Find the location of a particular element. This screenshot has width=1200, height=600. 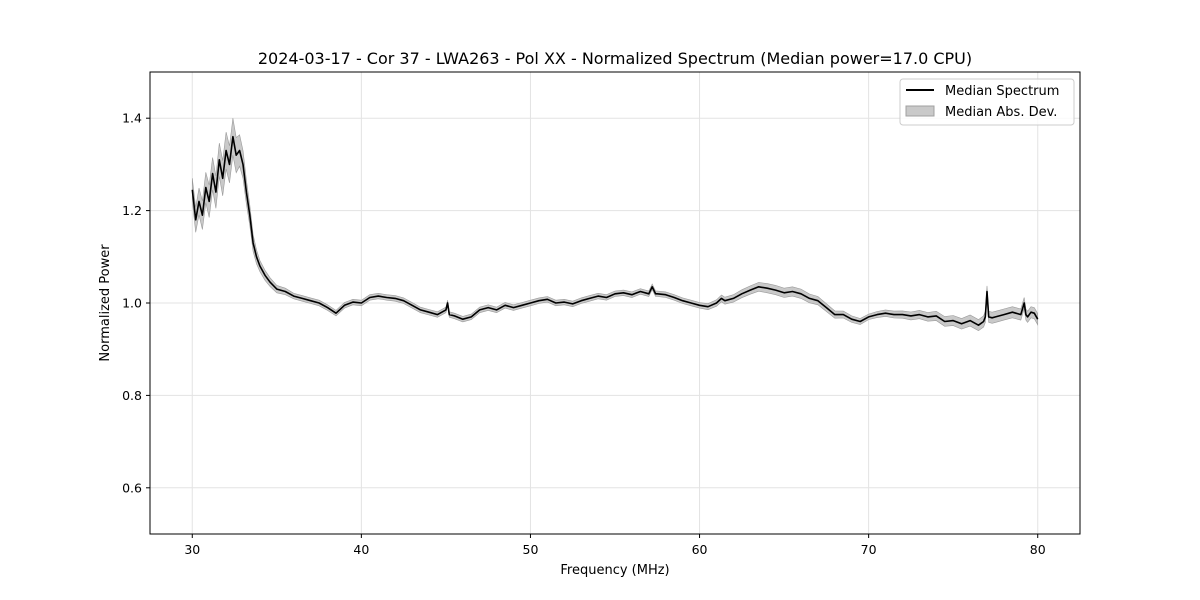

y-axis-label: Normalized Power is located at coordinates (105, 303).